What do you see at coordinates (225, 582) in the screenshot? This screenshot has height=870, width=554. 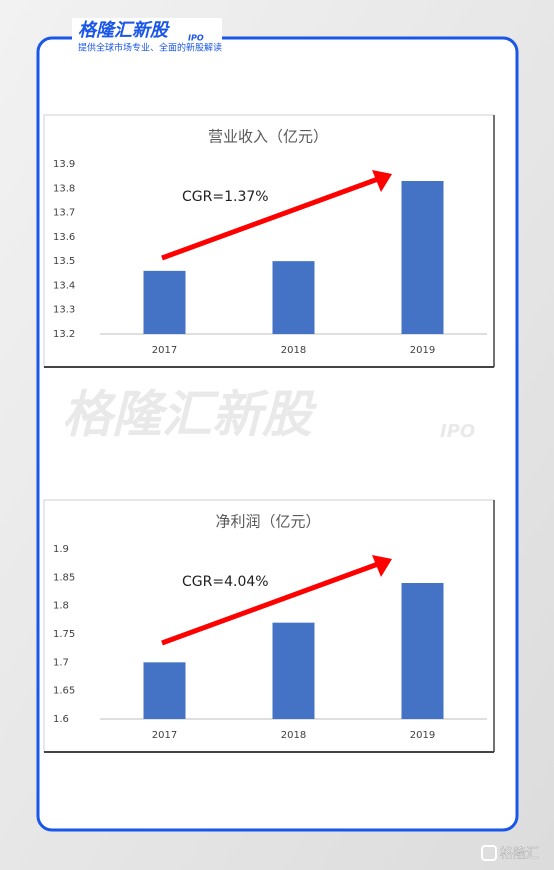 I see `annotation: CGR=4.04%` at bounding box center [225, 582].